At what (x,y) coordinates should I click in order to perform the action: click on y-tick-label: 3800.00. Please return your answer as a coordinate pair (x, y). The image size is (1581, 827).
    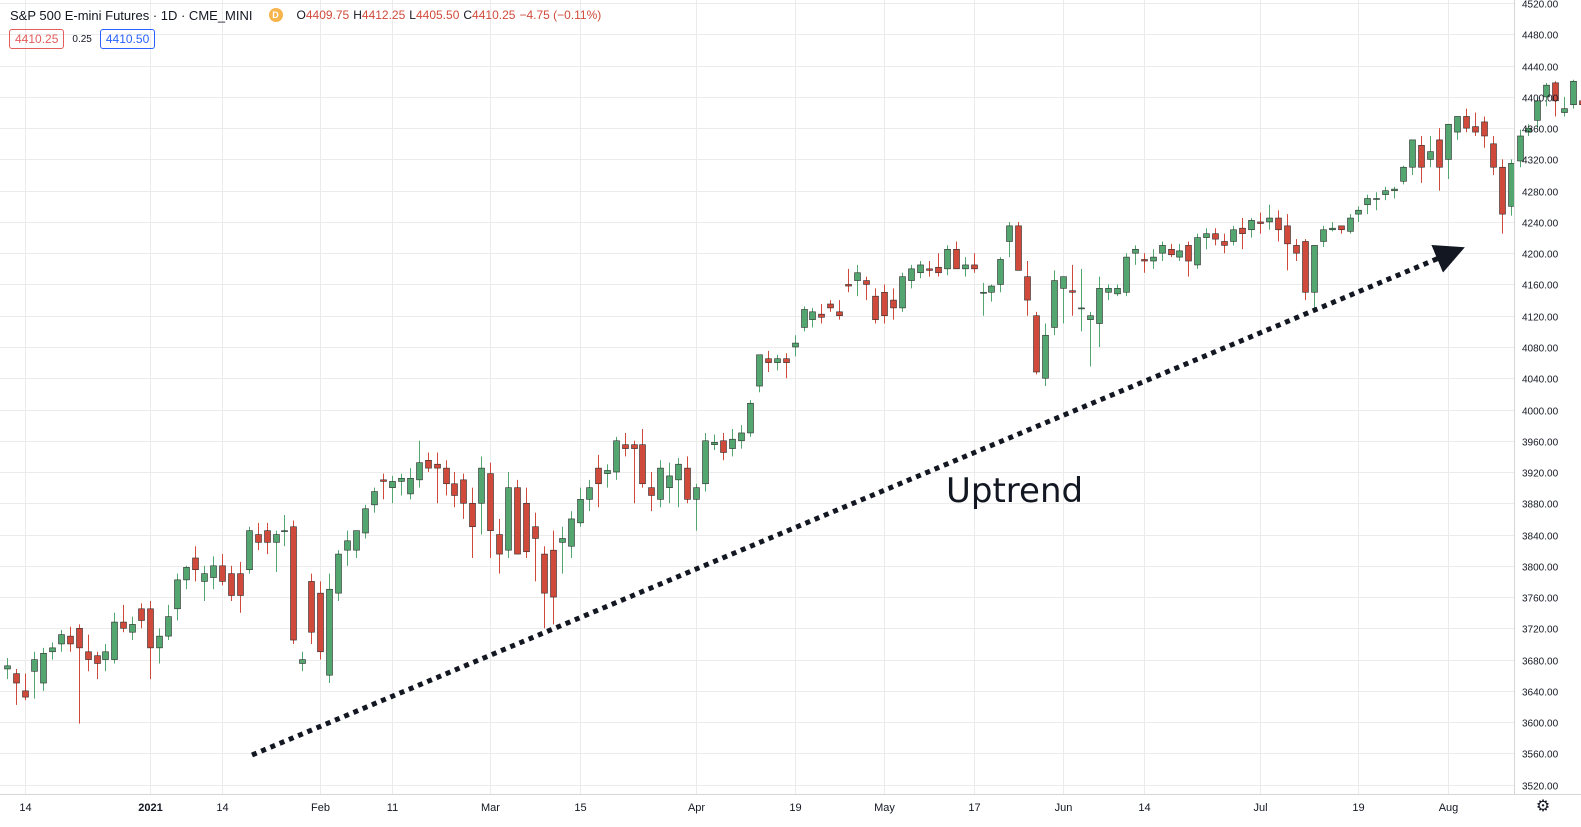
    Looking at the image, I should click on (1540, 568).